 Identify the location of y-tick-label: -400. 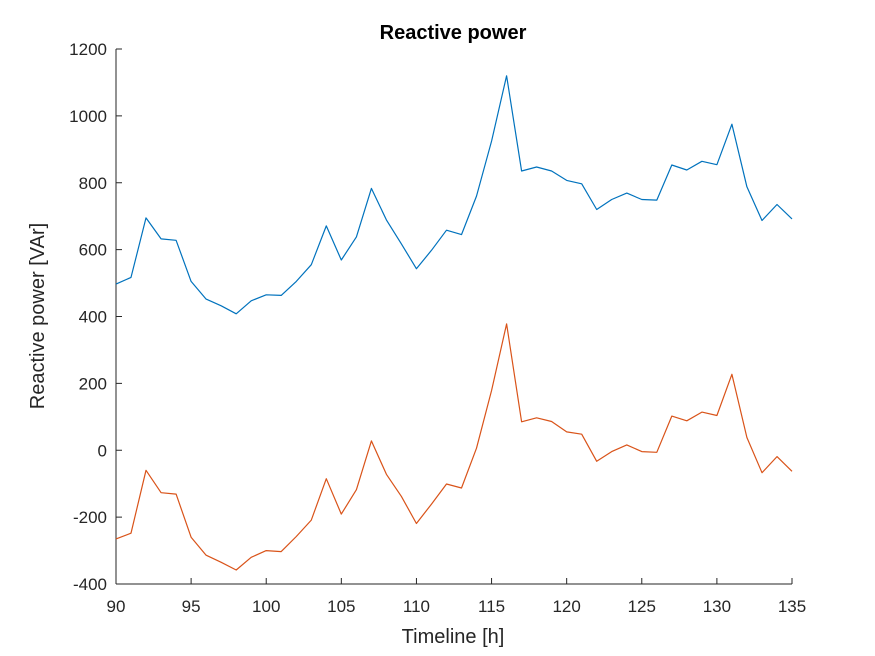
(90, 584).